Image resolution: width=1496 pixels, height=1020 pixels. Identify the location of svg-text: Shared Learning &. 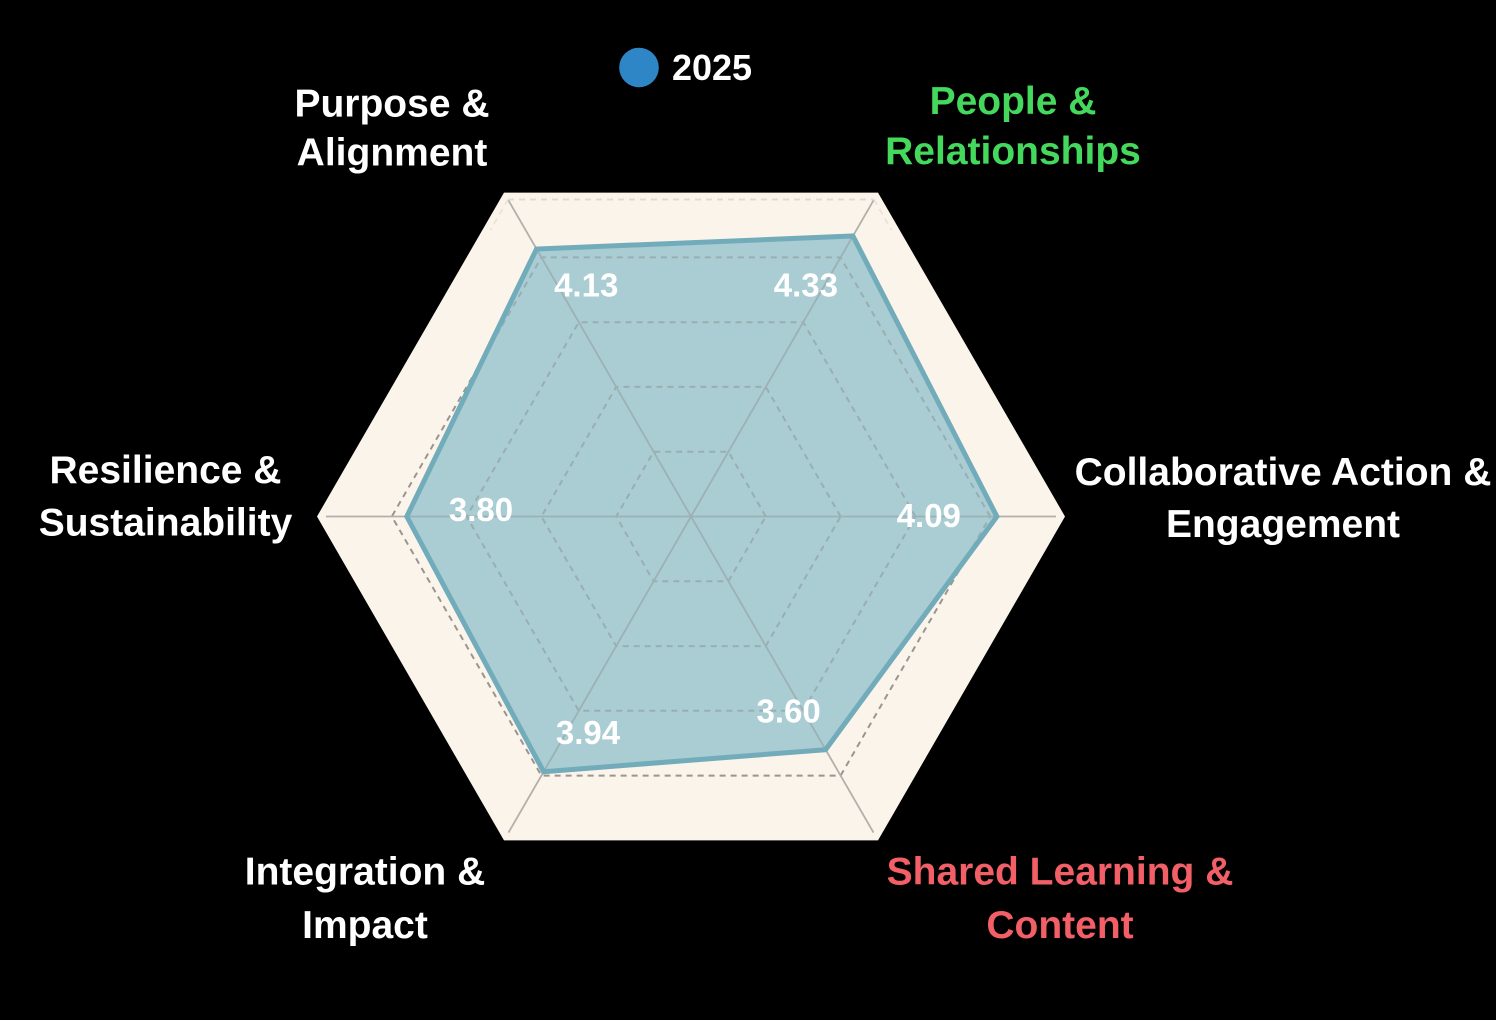
(1060, 872).